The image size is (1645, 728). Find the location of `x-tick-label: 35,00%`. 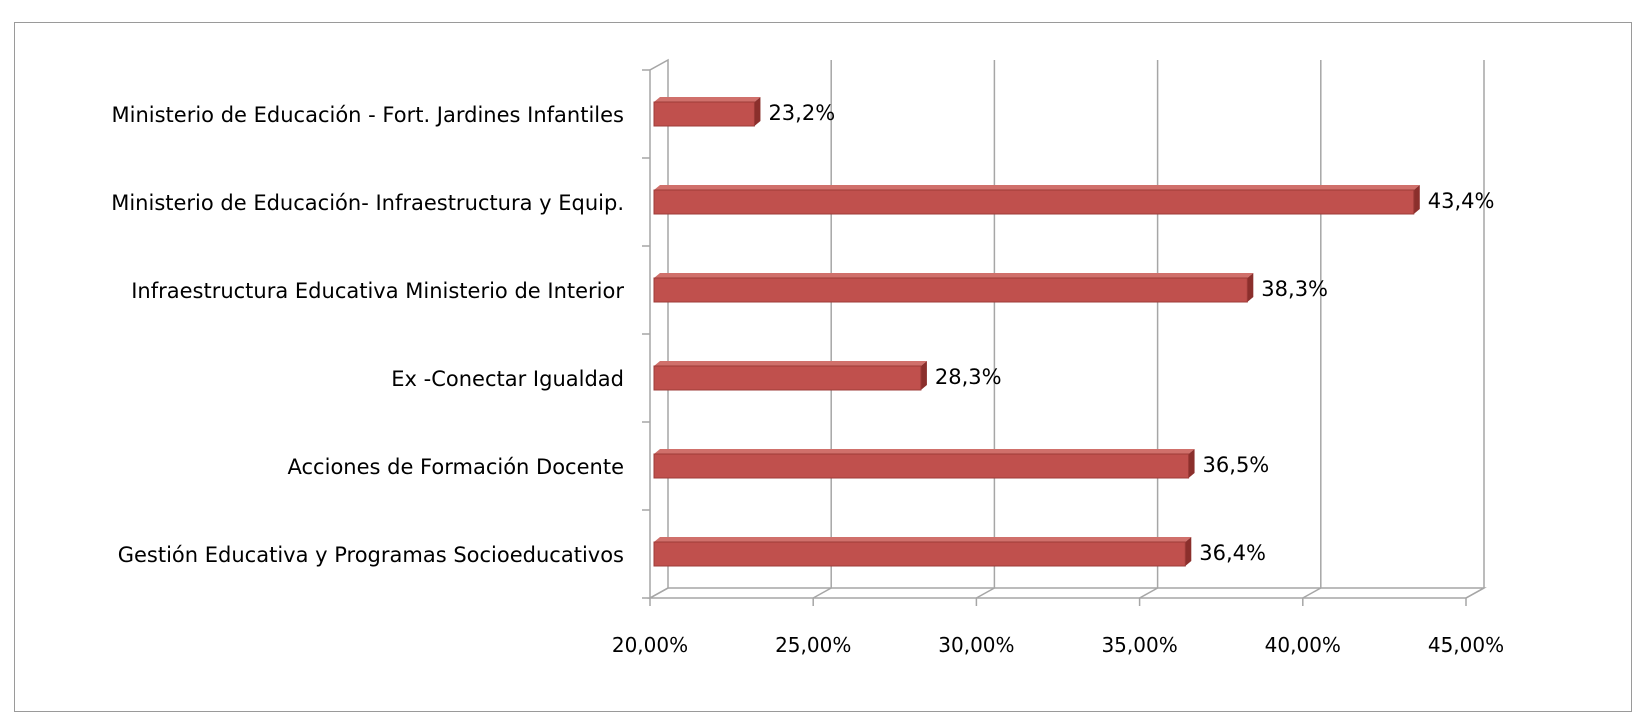

x-tick-label: 35,00% is located at coordinates (1139, 645).